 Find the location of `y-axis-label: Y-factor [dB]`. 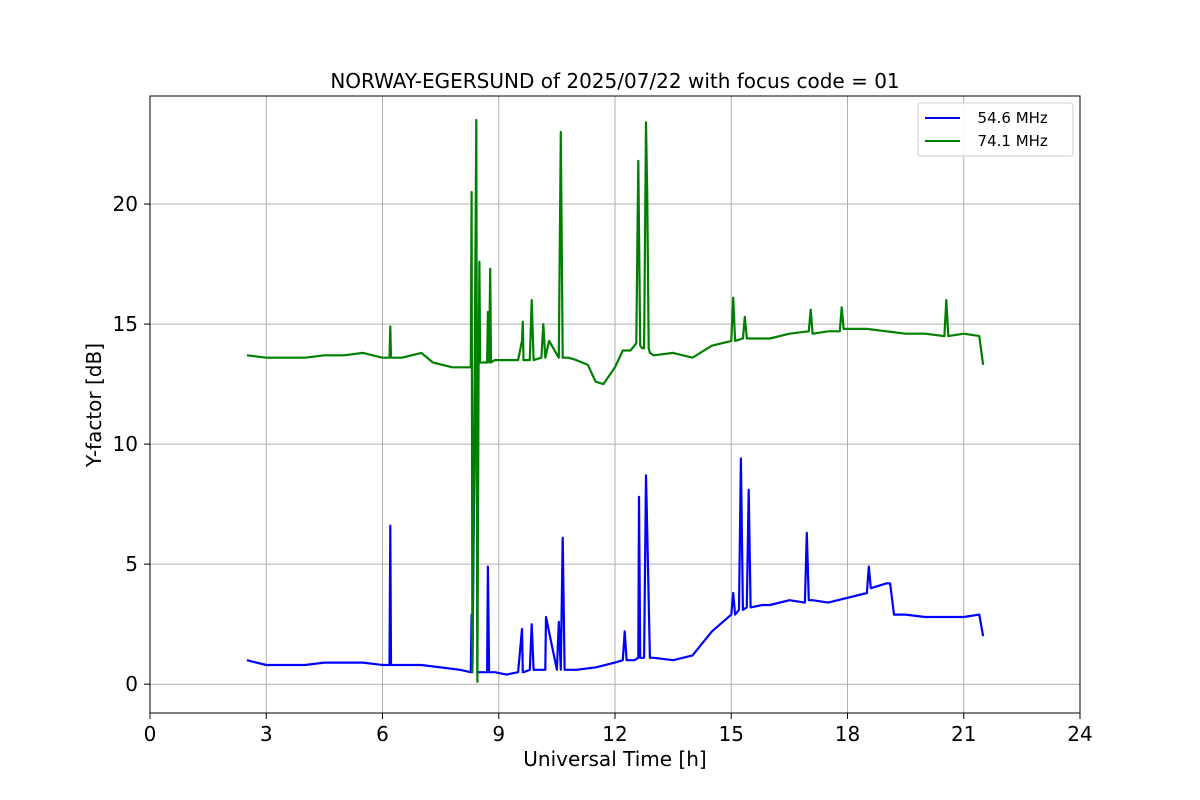

y-axis-label: Y-factor [dB] is located at coordinates (94, 405).